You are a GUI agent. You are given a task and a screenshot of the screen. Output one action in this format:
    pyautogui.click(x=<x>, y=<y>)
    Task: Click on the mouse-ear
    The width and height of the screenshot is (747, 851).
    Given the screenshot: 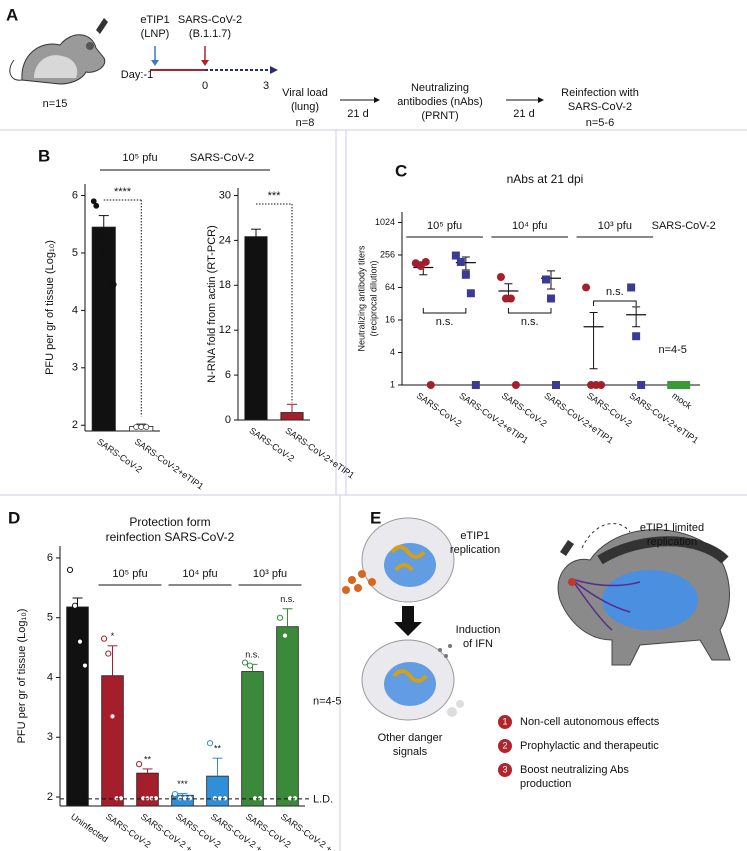 What is the action you would take?
    pyautogui.click(x=90, y=46)
    